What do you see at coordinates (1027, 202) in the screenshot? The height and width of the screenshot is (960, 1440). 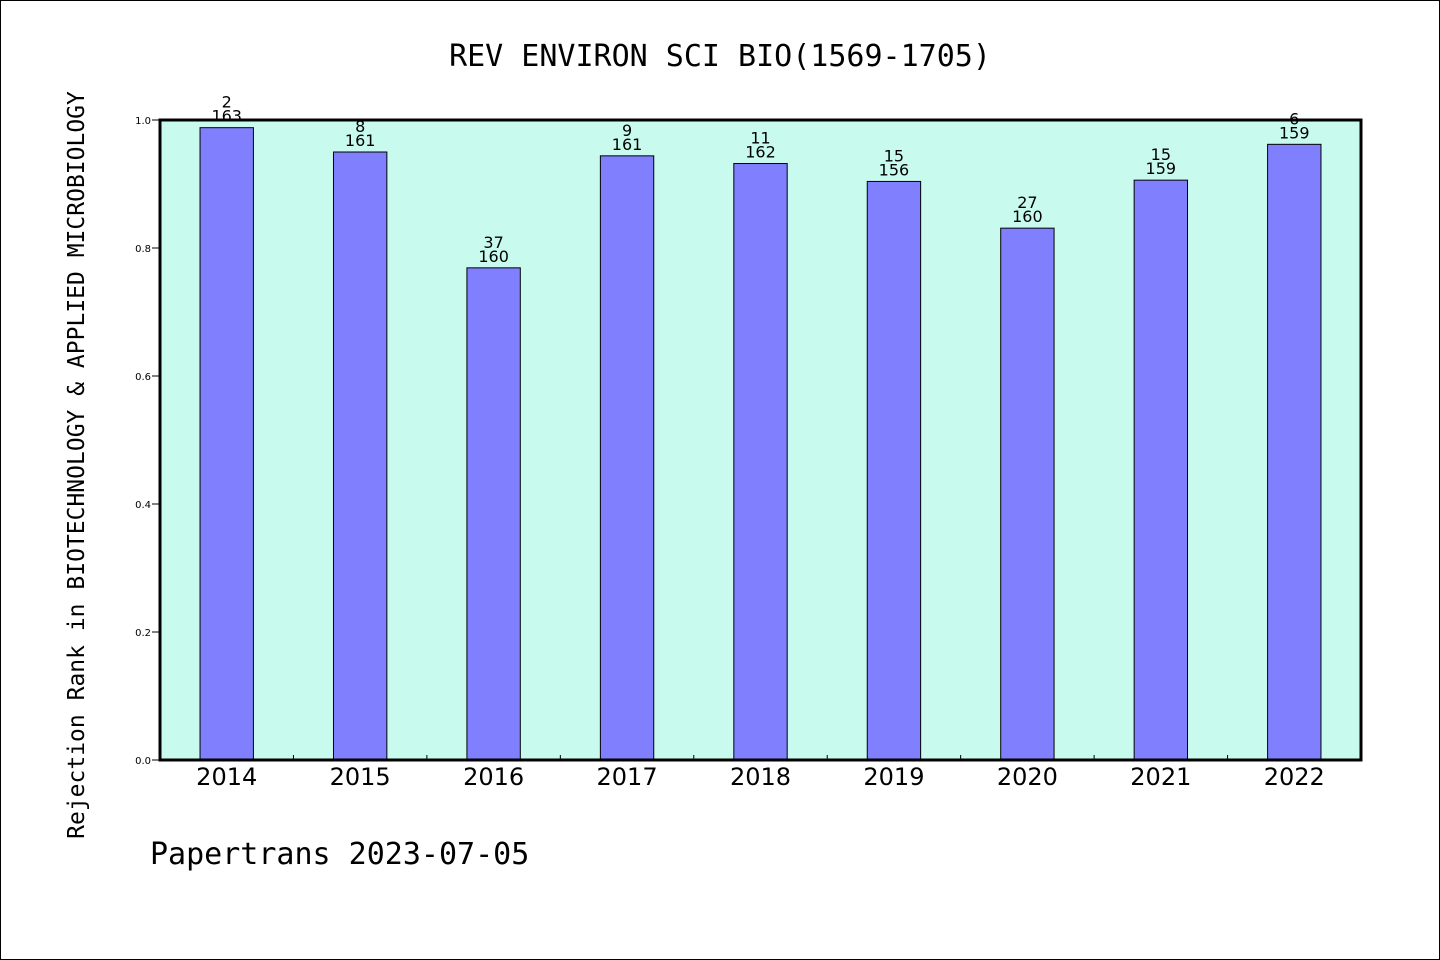 I see `rank-label-2020: 27` at bounding box center [1027, 202].